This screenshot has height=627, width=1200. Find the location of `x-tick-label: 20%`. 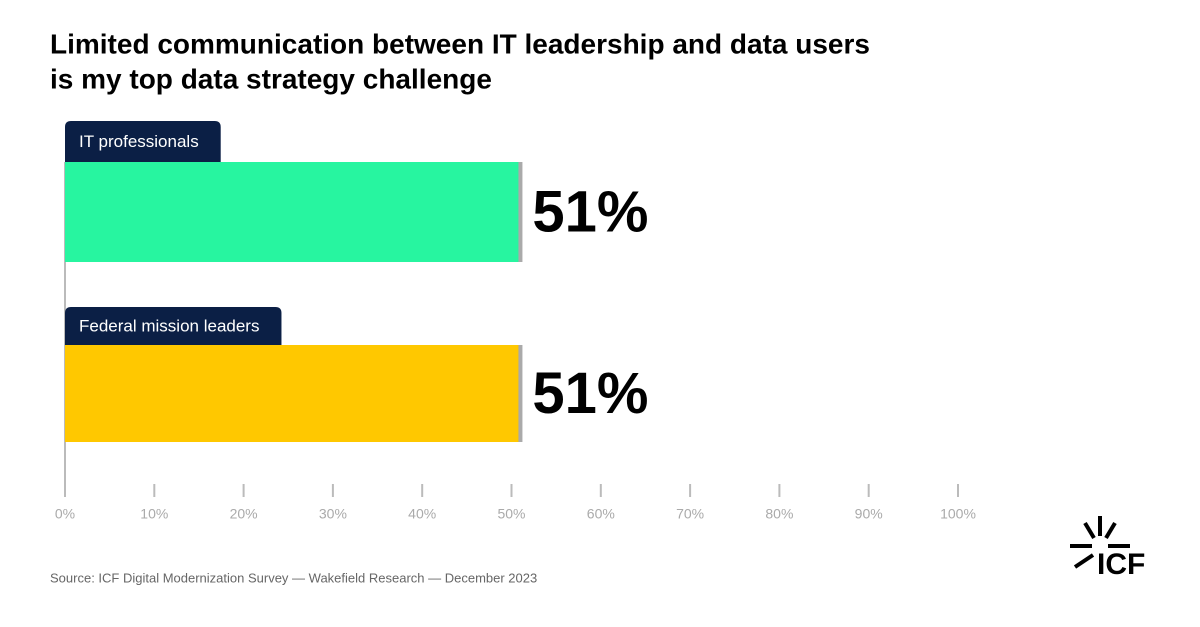

x-tick-label: 20% is located at coordinates (244, 514).